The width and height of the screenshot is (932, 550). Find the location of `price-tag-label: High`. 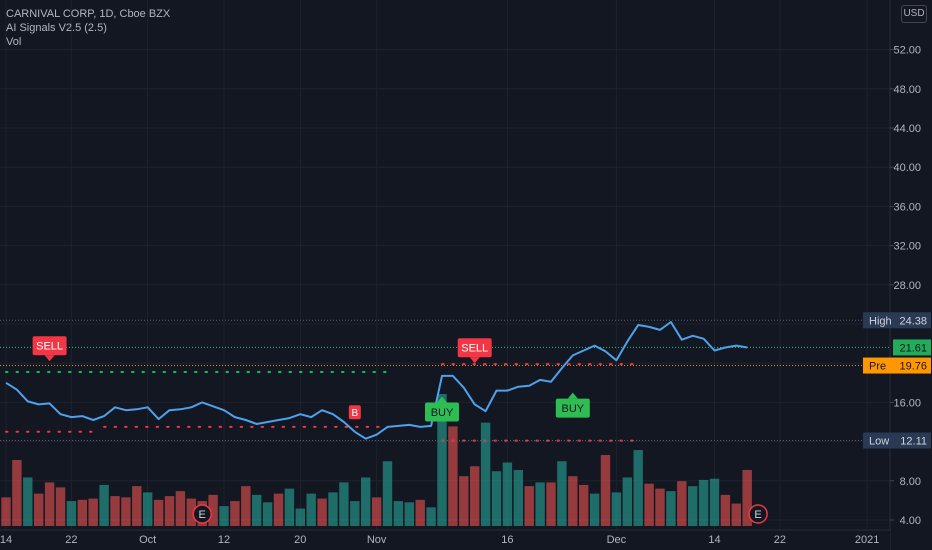

price-tag-label: High is located at coordinates (880, 321).